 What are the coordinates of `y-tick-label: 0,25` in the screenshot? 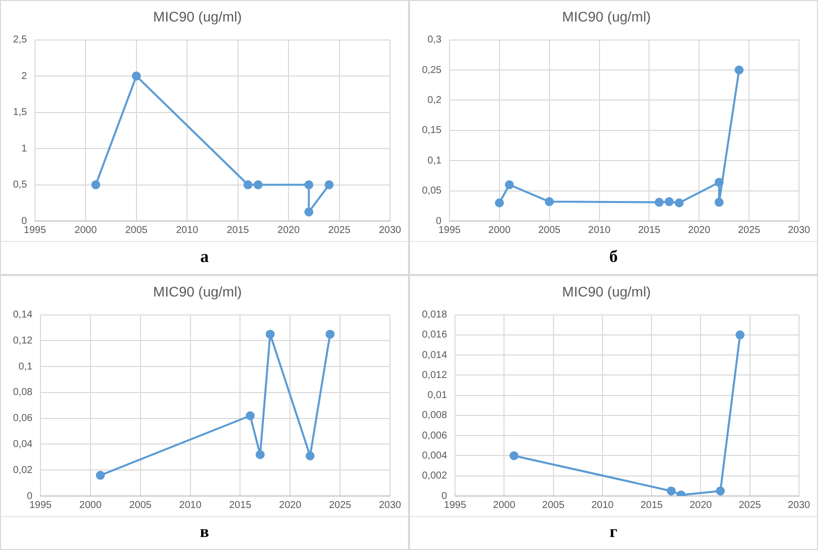 It's located at (432, 70).